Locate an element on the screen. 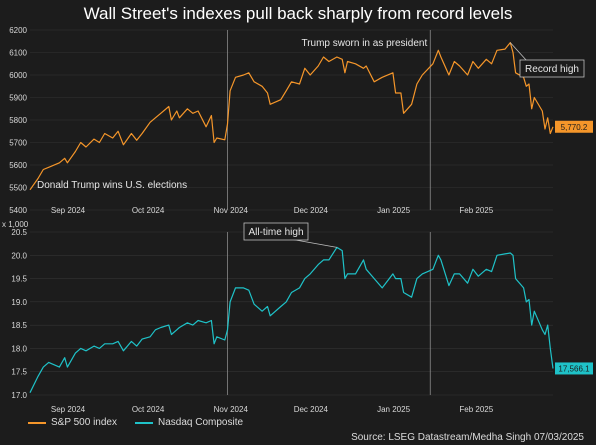  sp500-last-value-label: 5,770.2 is located at coordinates (574, 127).